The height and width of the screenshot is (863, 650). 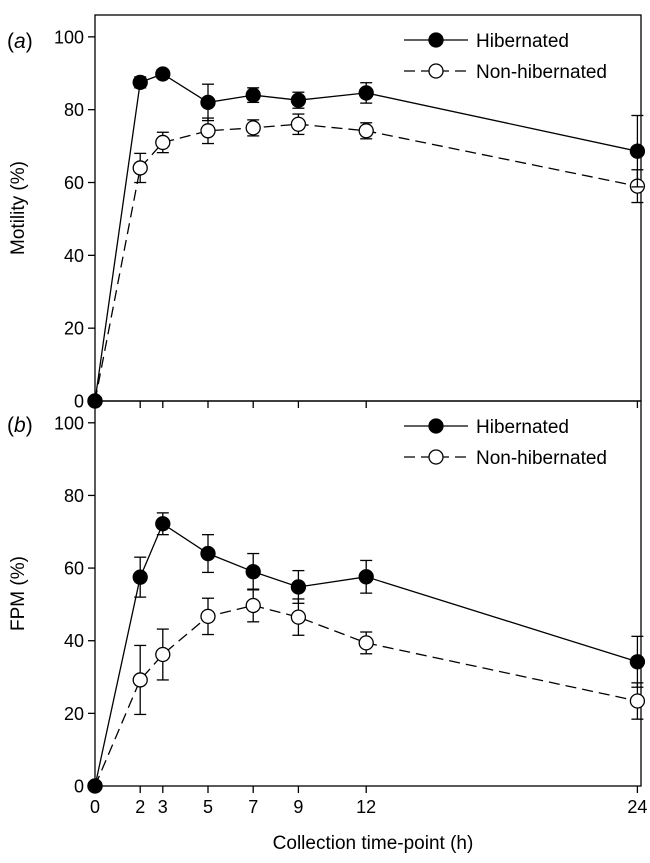 I want to click on chart-1-xtick-label-1: 2, so click(x=140, y=807).